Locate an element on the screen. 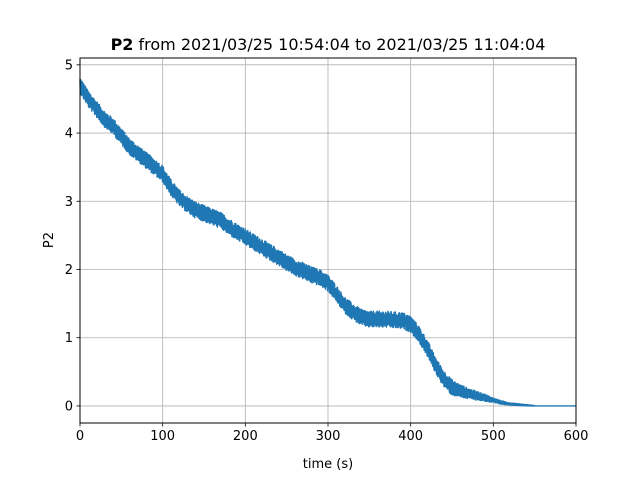  x-tick-label: 300 is located at coordinates (328, 436).